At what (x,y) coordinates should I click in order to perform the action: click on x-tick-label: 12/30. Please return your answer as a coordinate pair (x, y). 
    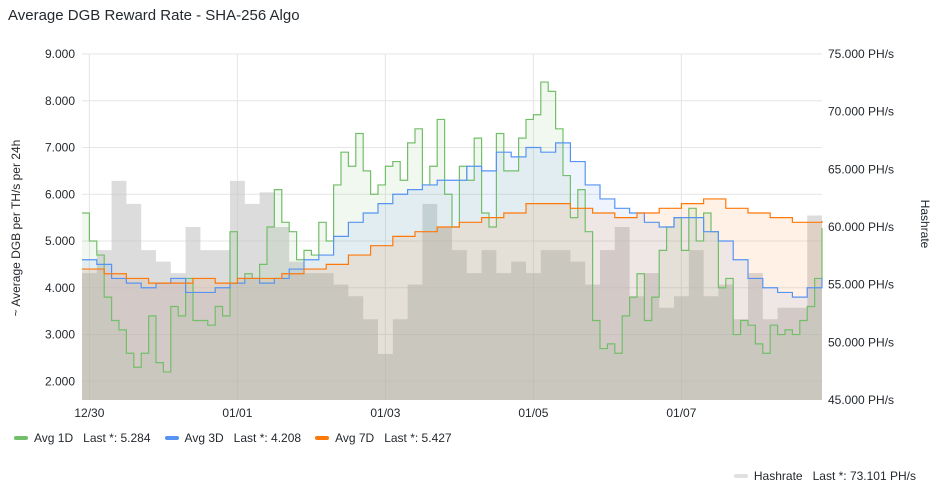
    Looking at the image, I should click on (89, 413).